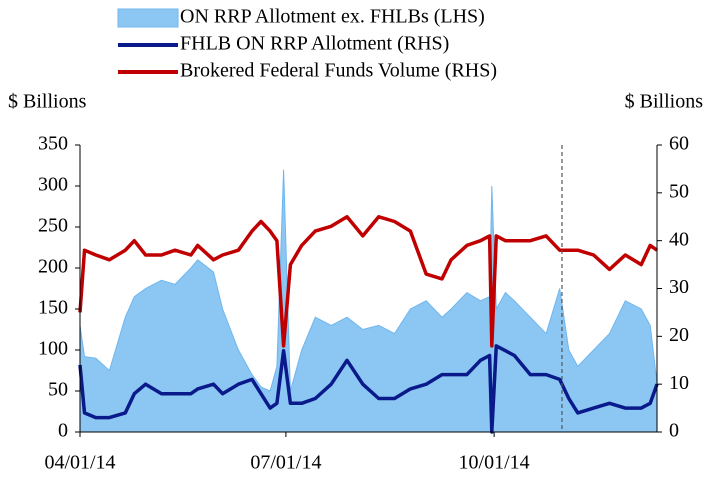  I want to click on y-tick-label: 350, so click(53, 144).